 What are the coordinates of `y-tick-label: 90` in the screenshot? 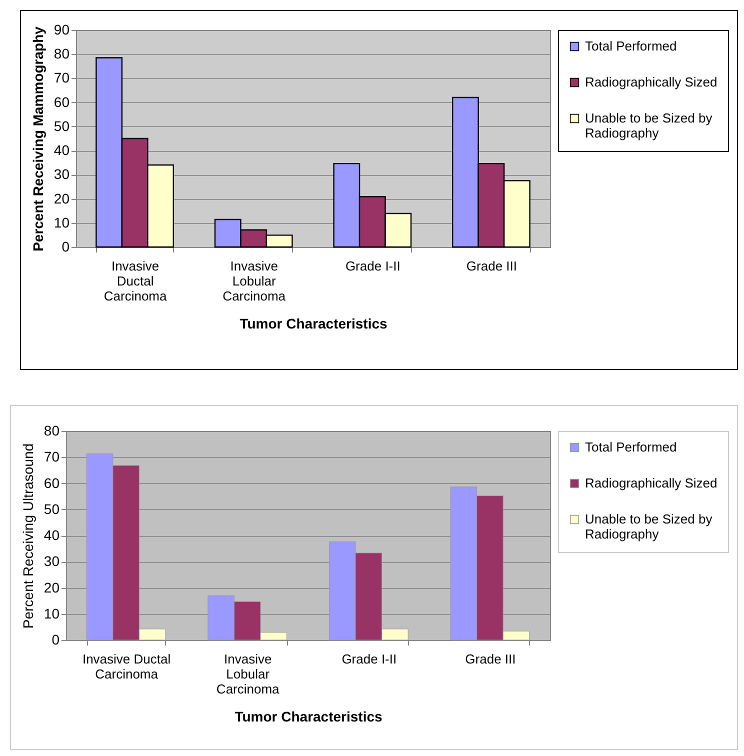 It's located at (62, 30).